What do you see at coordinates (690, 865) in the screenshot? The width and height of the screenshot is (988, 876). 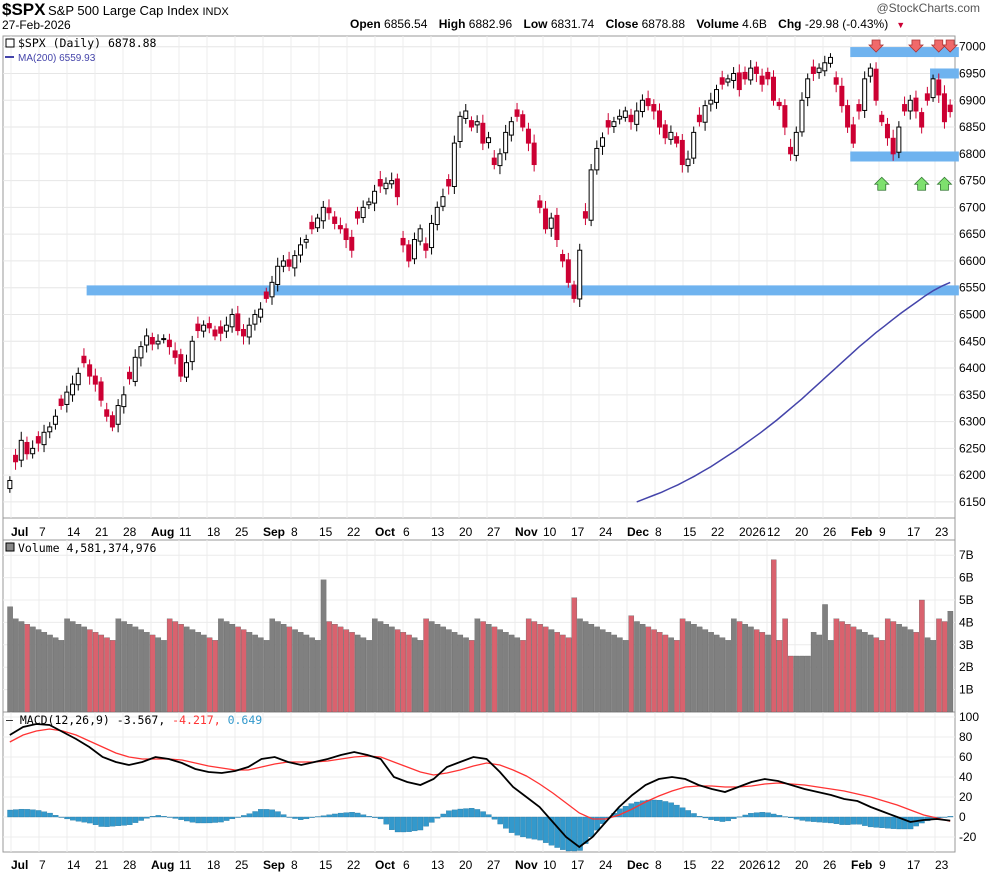 I see `x-tick-label: 15` at bounding box center [690, 865].